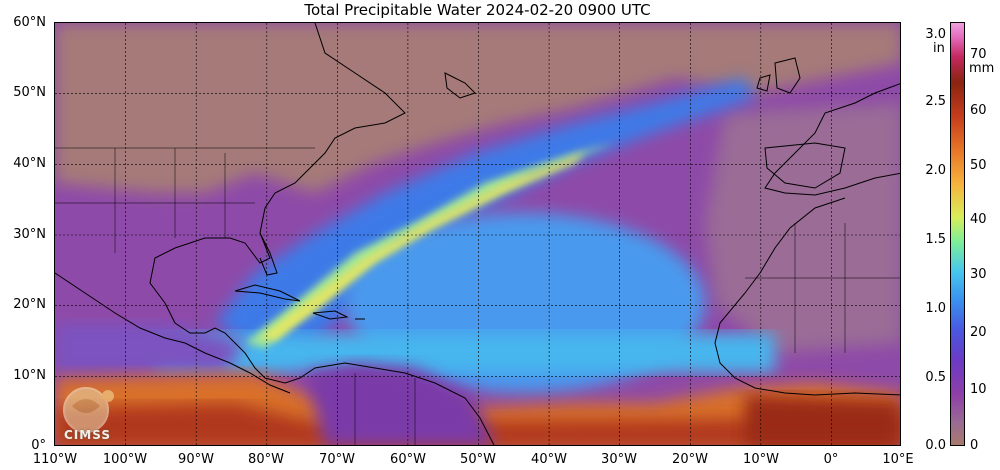 The height and width of the screenshot is (470, 1000). I want to click on lon-label-80w: 80°W, so click(266, 459).